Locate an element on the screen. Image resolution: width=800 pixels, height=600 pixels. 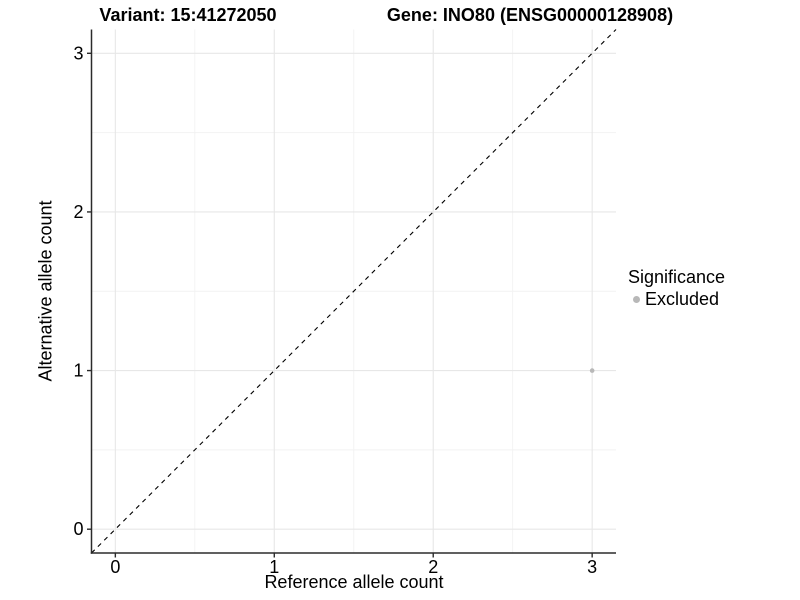
x-axis-title: Reference allele count is located at coordinates (354, 582).